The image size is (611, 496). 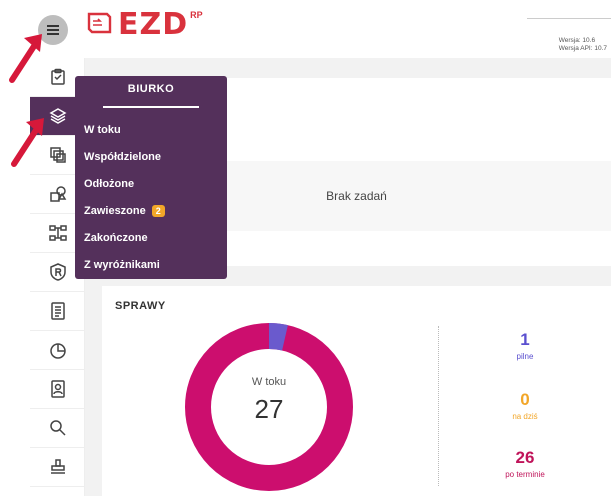 I want to click on workflow-icon, so click(x=57, y=233).